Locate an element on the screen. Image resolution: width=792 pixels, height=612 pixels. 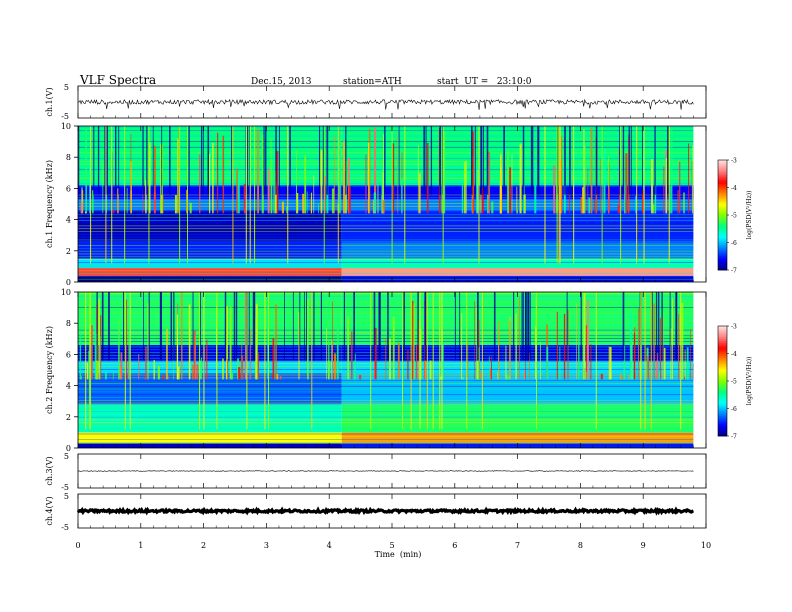
date-label: Dec.15, 2013 is located at coordinates (281, 82).